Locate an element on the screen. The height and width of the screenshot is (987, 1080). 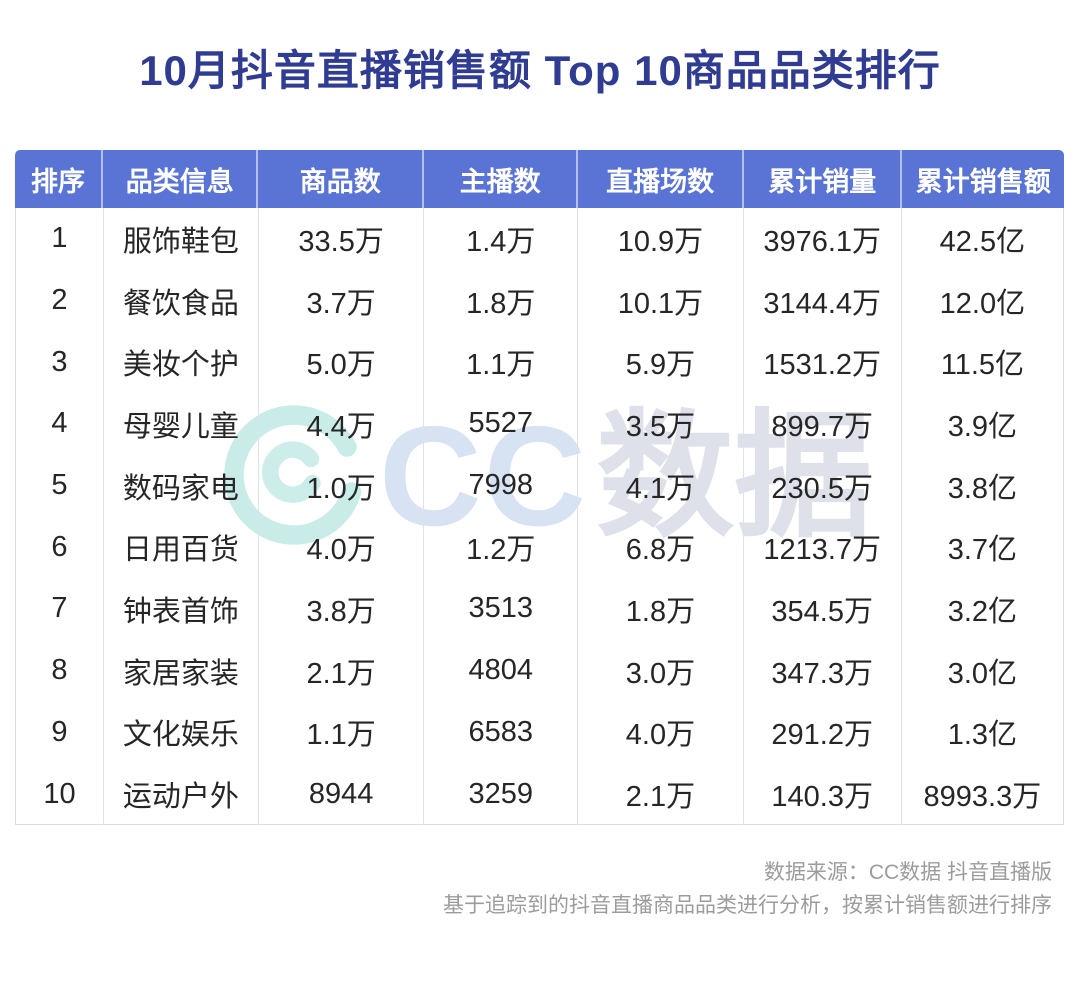
table-row: 1 服饰鞋包 33.5万 1.4万 10.9万 3976.1万 42.5亿 is located at coordinates (539, 239).